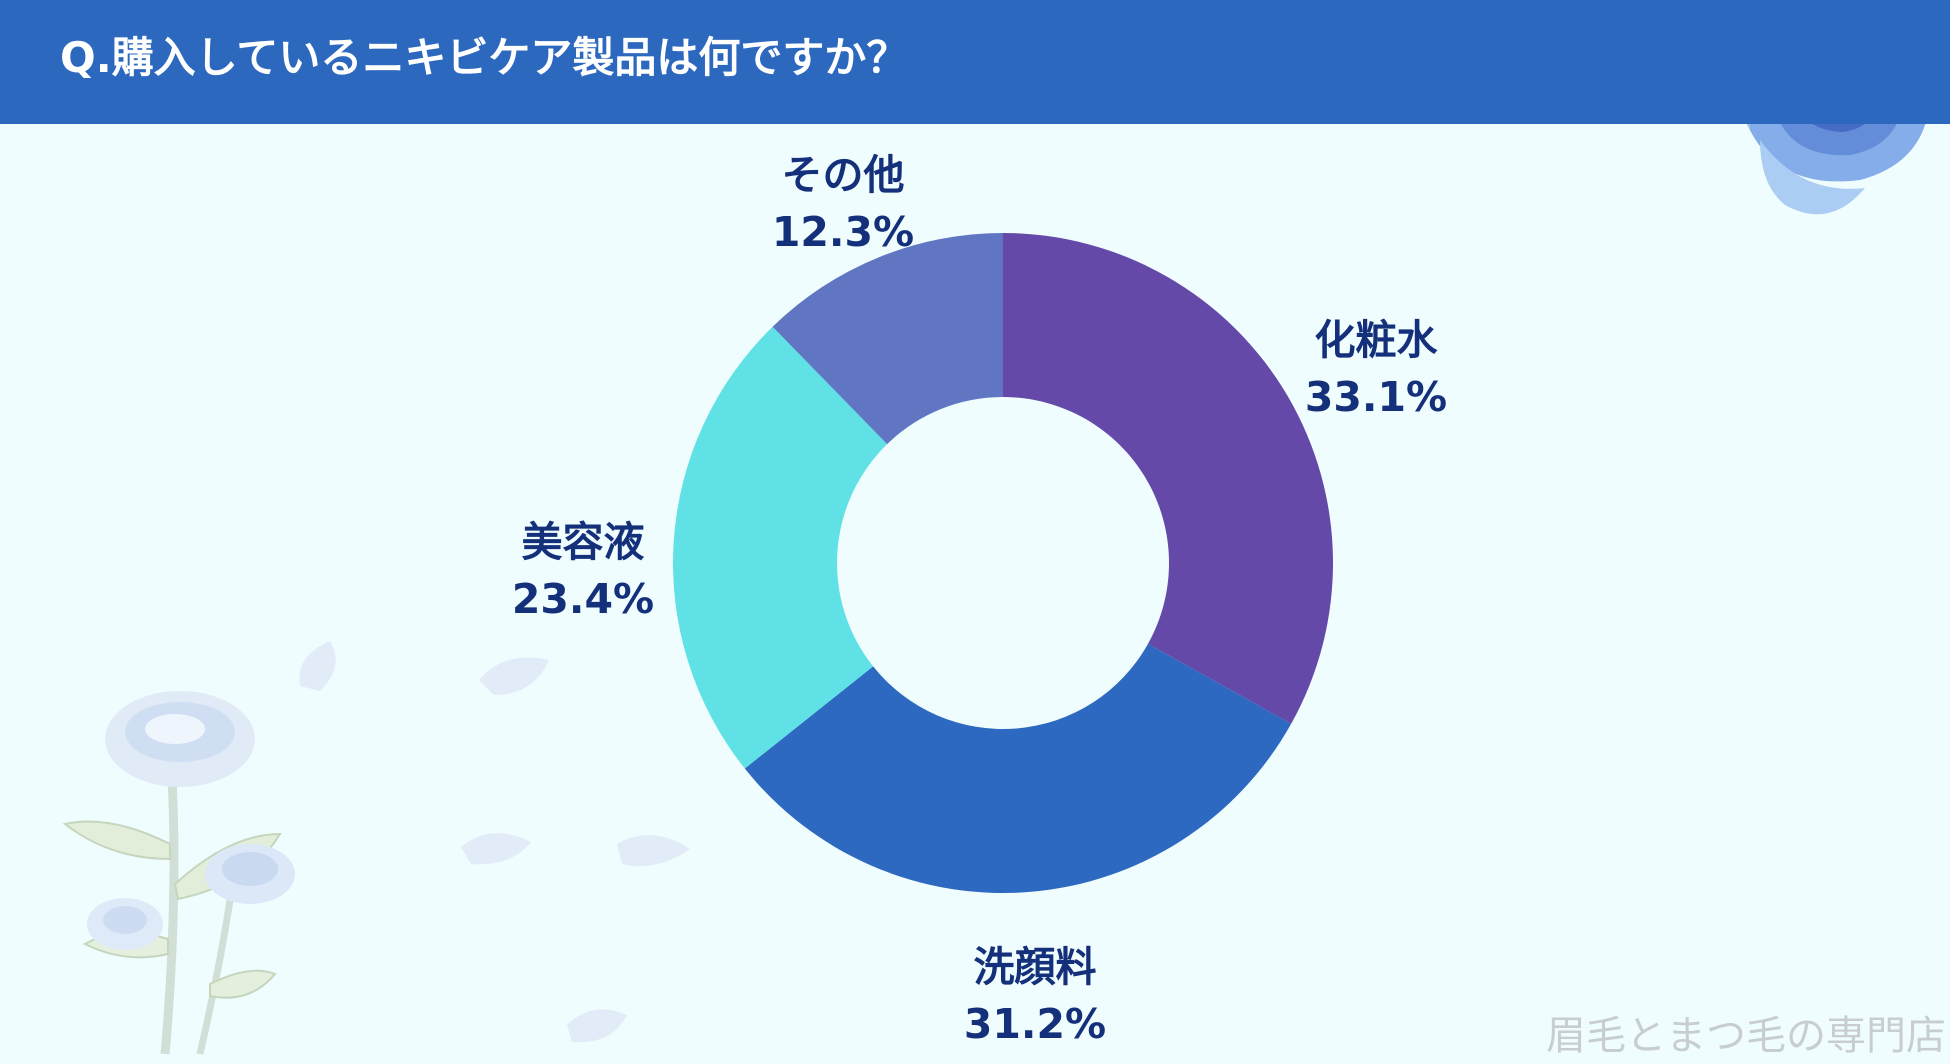 Image resolution: width=1950 pixels, height=1064 pixels. What do you see at coordinates (1035, 967) in the screenshot?
I see `slice-name: 洗顔料` at bounding box center [1035, 967].